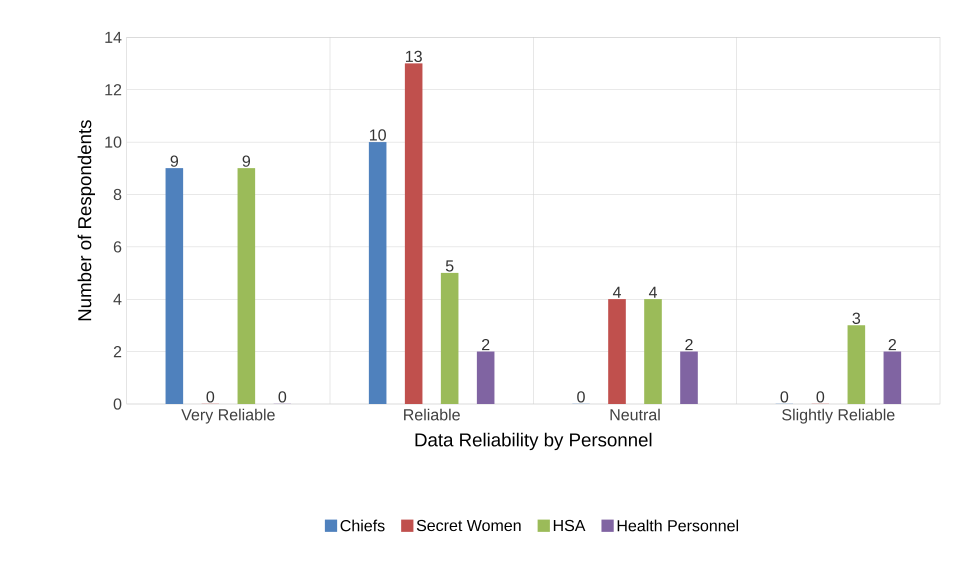 This screenshot has width=956, height=577. I want to click on y-tick-label: 12, so click(113, 90).